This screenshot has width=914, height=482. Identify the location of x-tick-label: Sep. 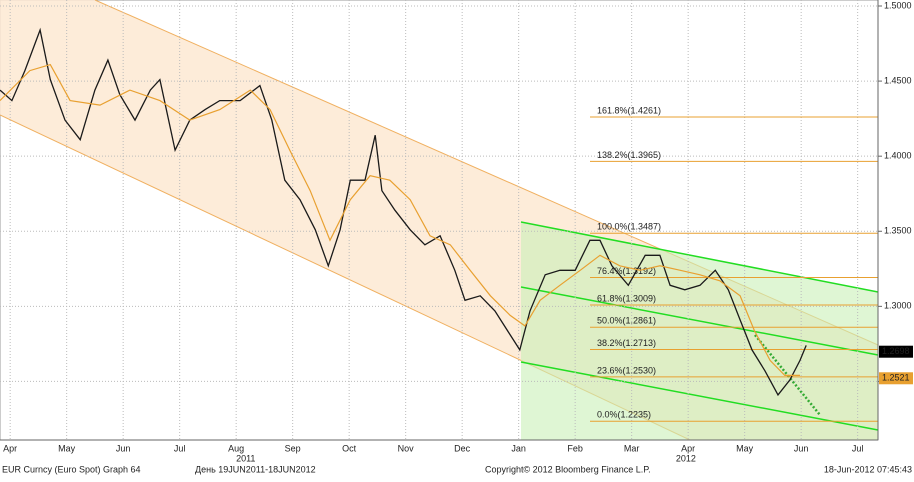
(293, 448).